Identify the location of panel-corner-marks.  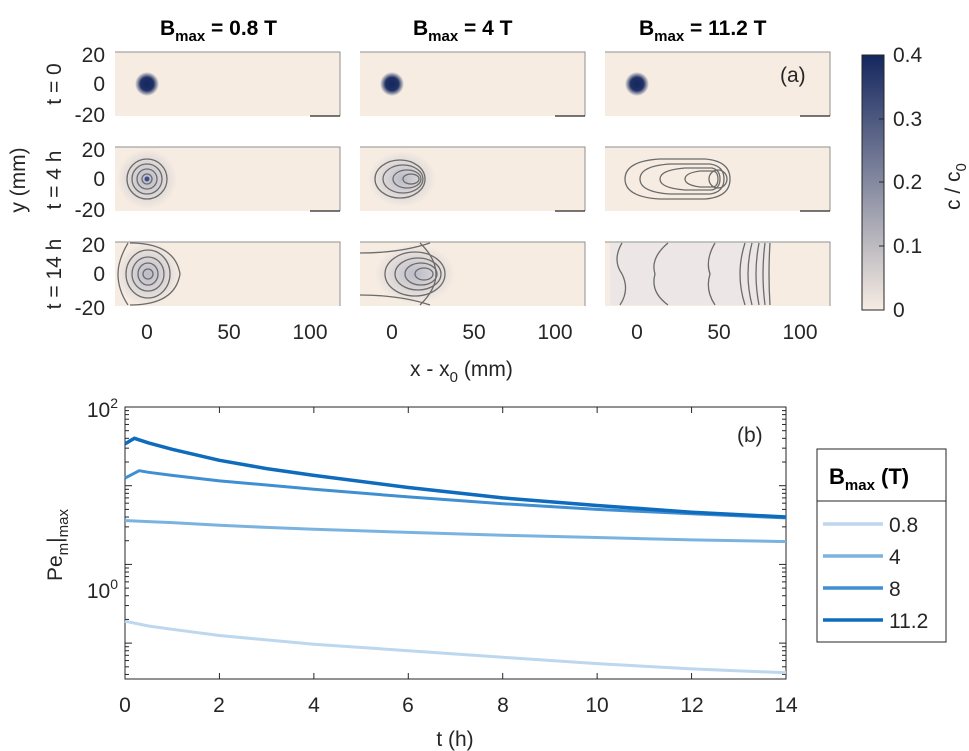
(570, 163).